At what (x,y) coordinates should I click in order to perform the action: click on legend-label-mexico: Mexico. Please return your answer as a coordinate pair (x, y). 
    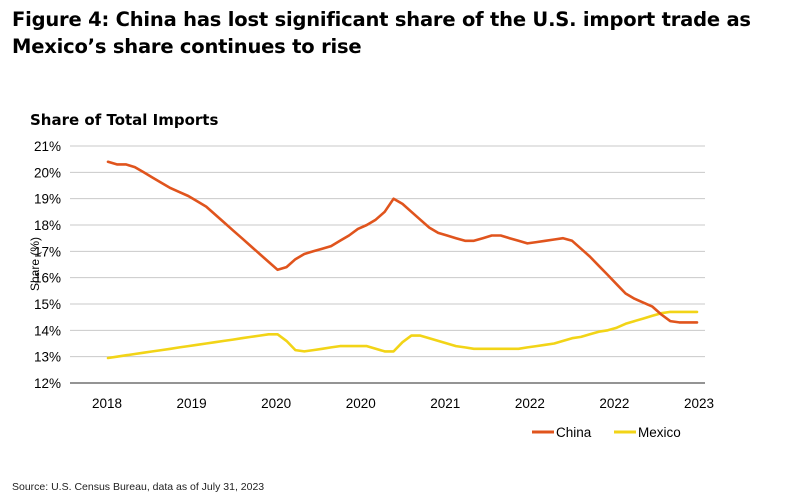
    Looking at the image, I should click on (659, 432).